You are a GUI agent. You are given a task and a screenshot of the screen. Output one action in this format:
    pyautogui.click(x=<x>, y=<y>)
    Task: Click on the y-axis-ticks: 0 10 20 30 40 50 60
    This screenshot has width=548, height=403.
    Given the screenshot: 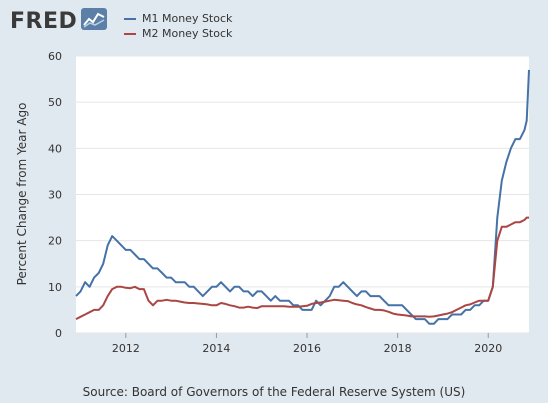 What is the action you would take?
    pyautogui.click(x=55, y=195)
    